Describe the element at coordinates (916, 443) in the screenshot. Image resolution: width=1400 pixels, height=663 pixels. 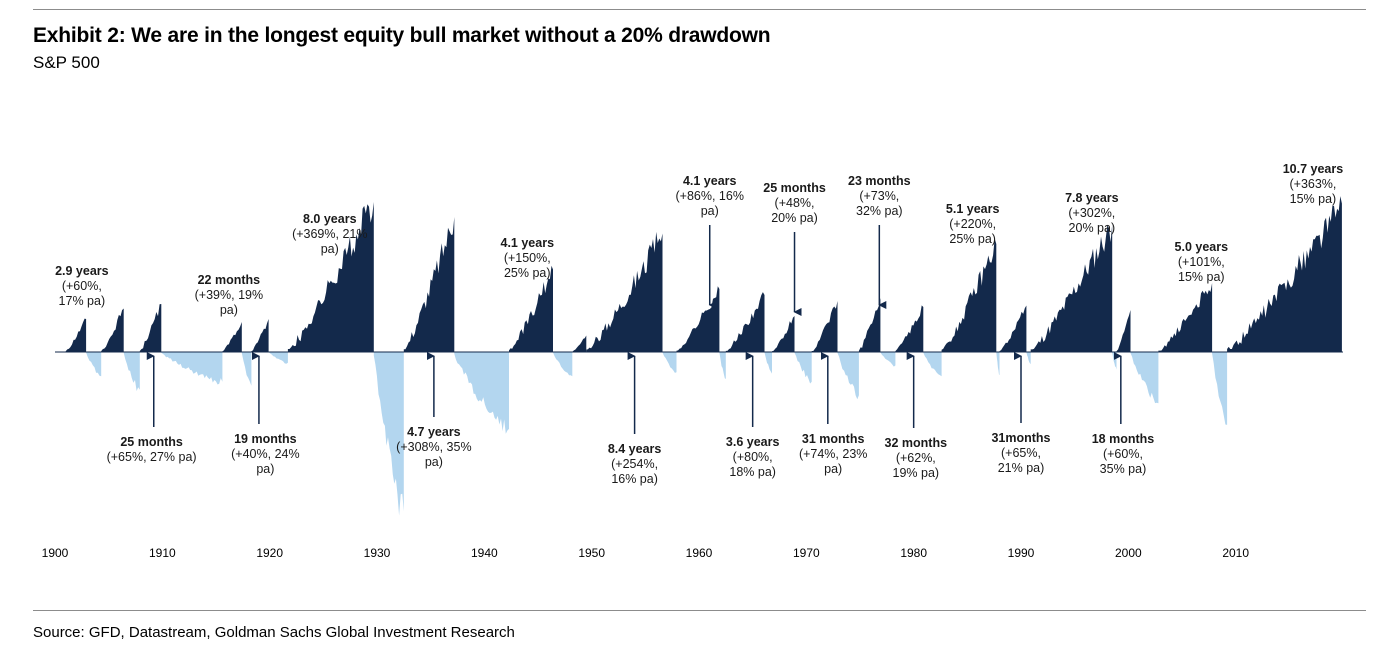
I see `annotation-duration: 32 months` at that location.